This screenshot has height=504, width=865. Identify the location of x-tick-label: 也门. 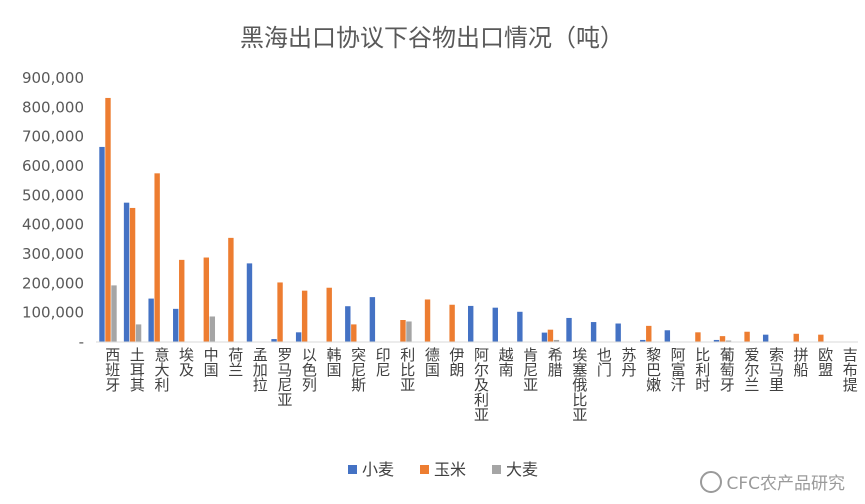
(604, 362).